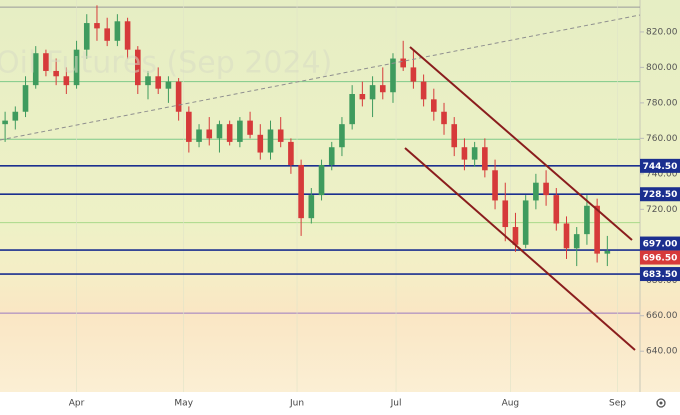 This screenshot has width=680, height=415. Describe the element at coordinates (662, 139) in the screenshot. I see `y-tick-label: 760.00` at that location.